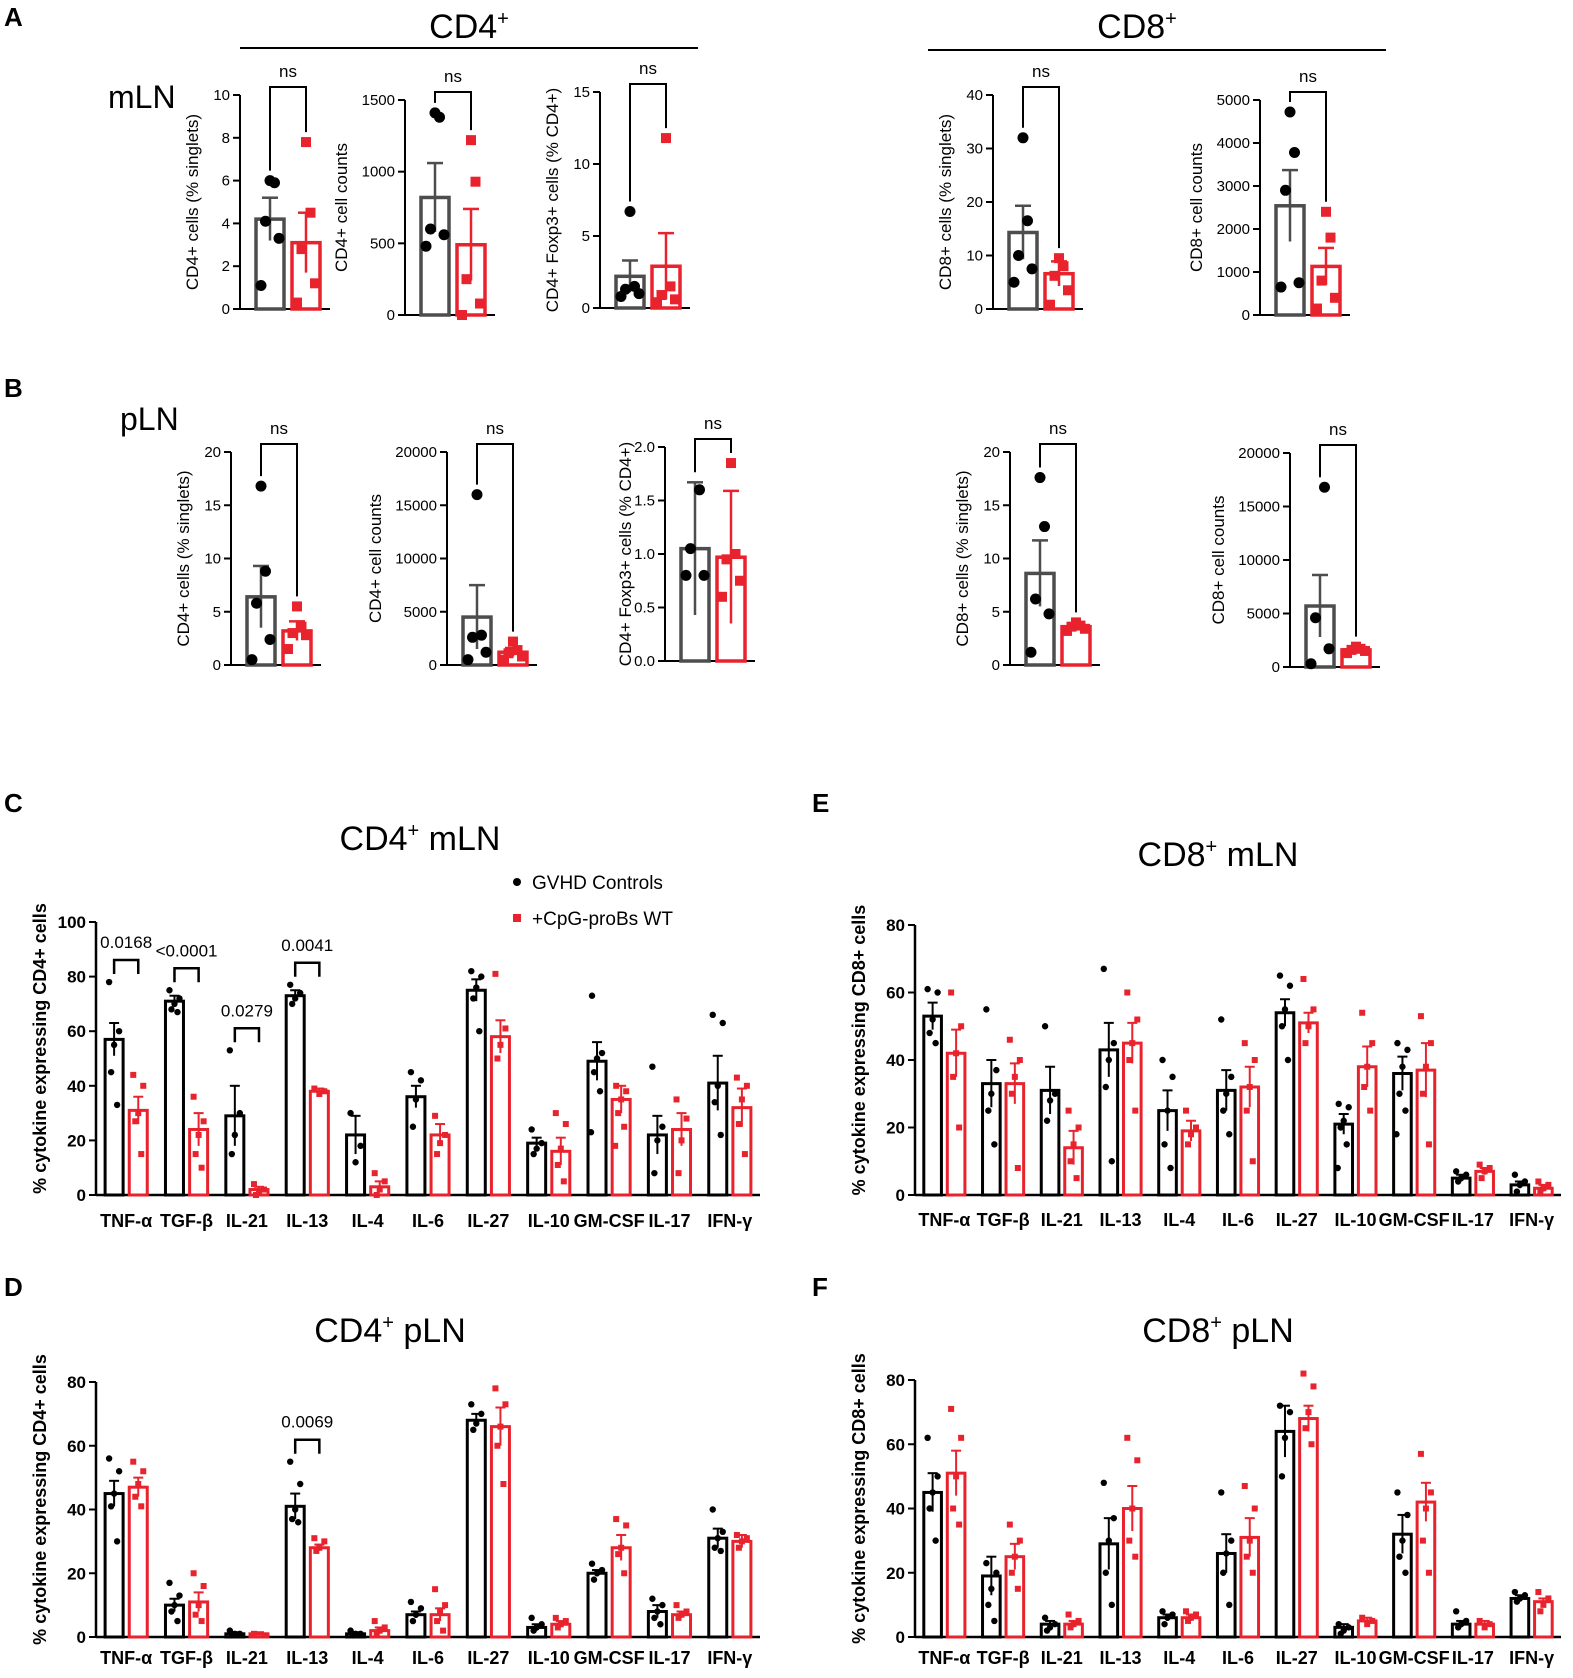  Describe the element at coordinates (503, 19) in the screenshot. I see `cd4-group-sup: +` at that location.